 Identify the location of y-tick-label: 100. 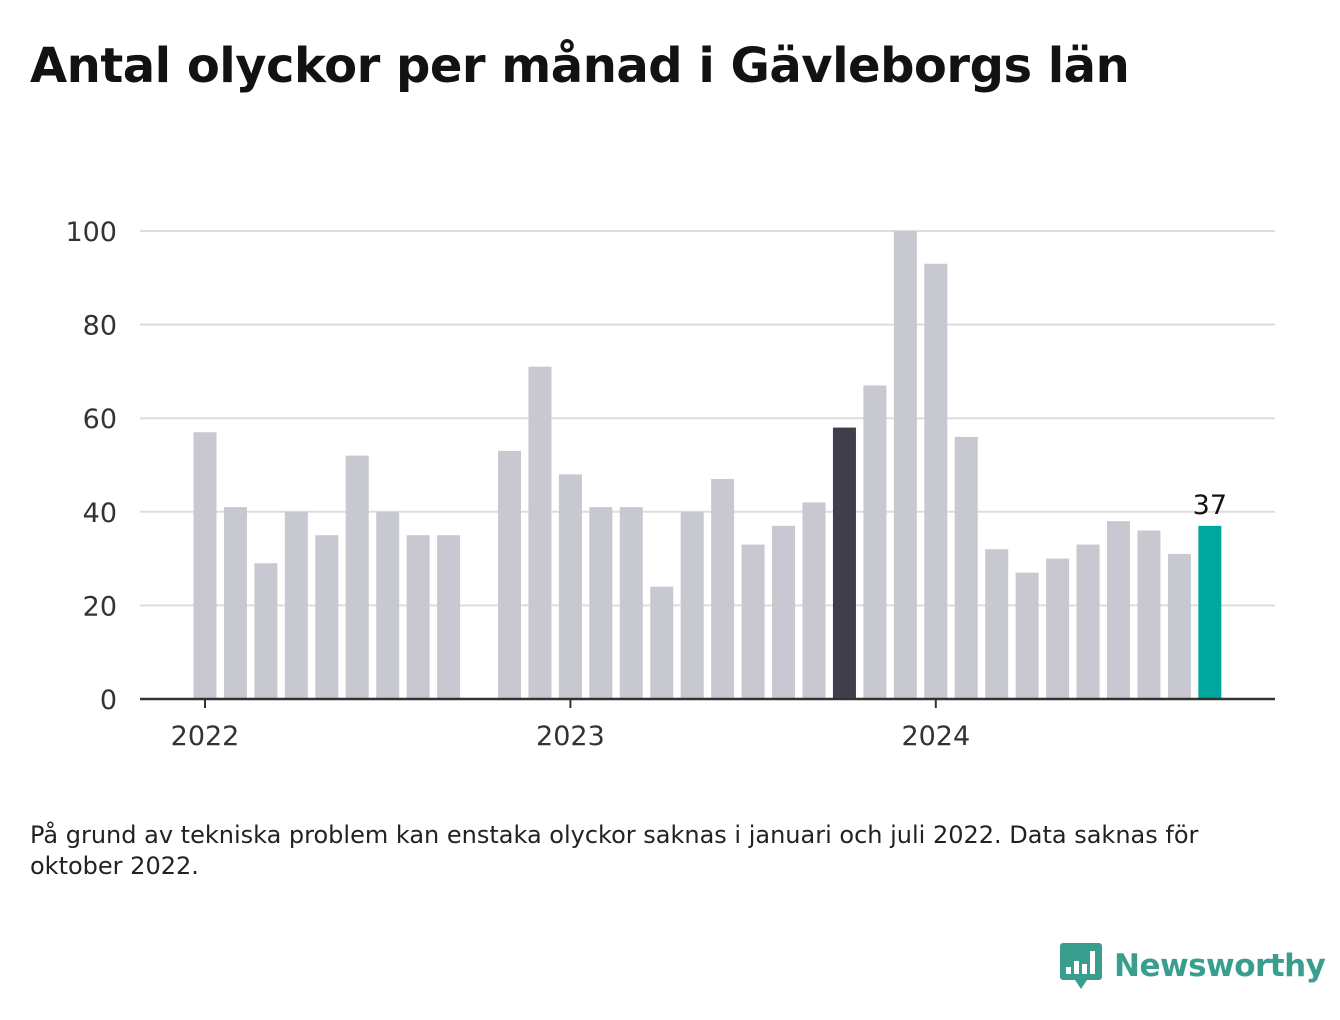
(91, 232).